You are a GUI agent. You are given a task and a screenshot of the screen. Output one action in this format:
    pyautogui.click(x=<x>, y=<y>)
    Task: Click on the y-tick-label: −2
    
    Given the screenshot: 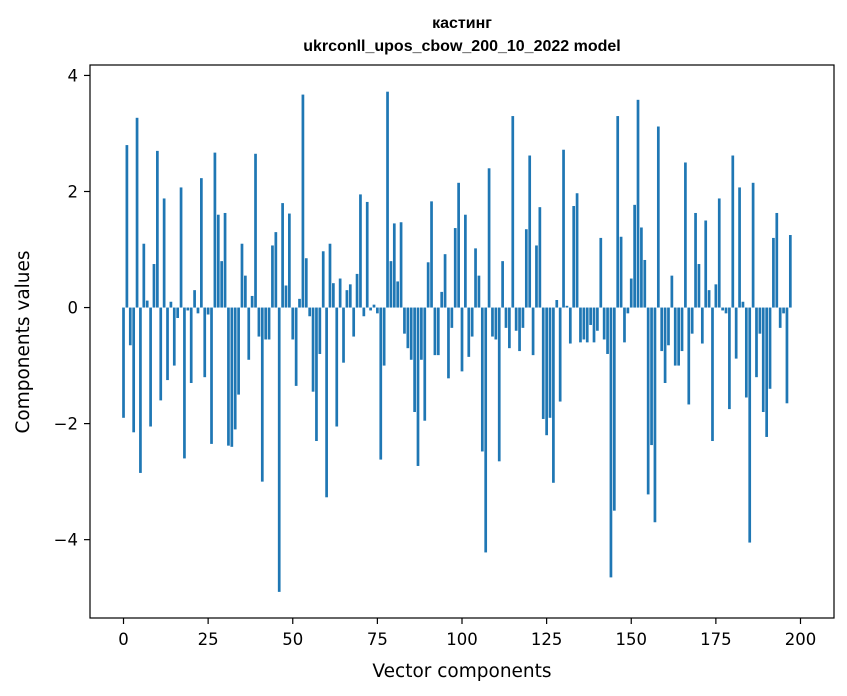 What is the action you would take?
    pyautogui.click(x=66, y=424)
    